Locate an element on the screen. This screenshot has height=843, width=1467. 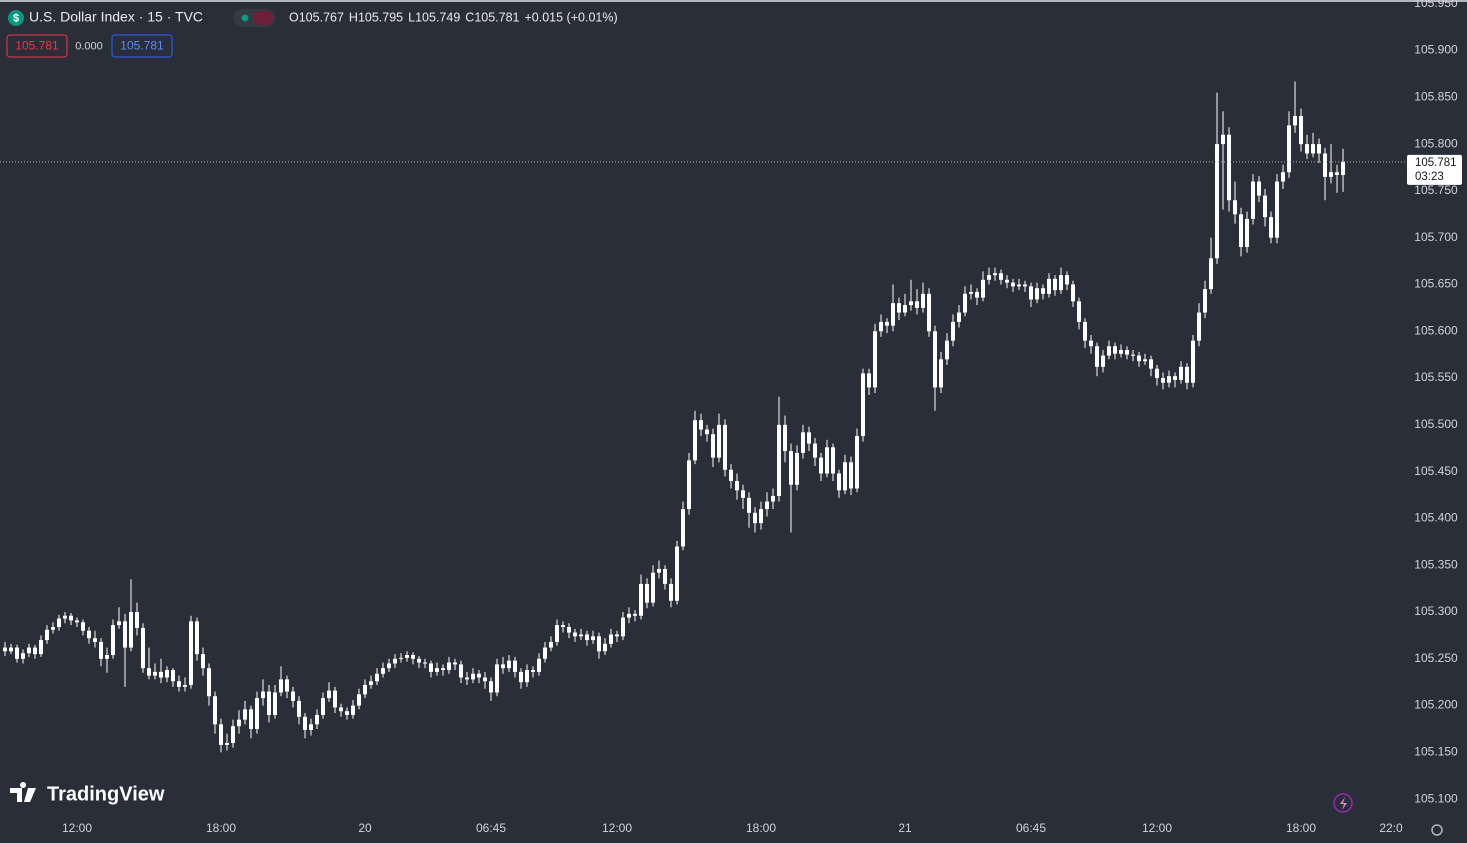
bid-box is located at coordinates (37, 46).